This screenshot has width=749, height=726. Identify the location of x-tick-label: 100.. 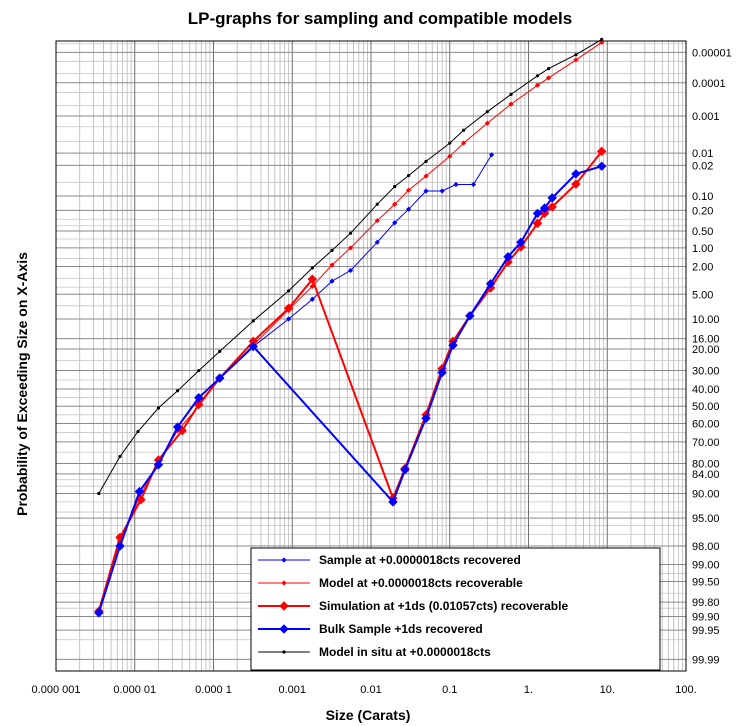
(685, 690).